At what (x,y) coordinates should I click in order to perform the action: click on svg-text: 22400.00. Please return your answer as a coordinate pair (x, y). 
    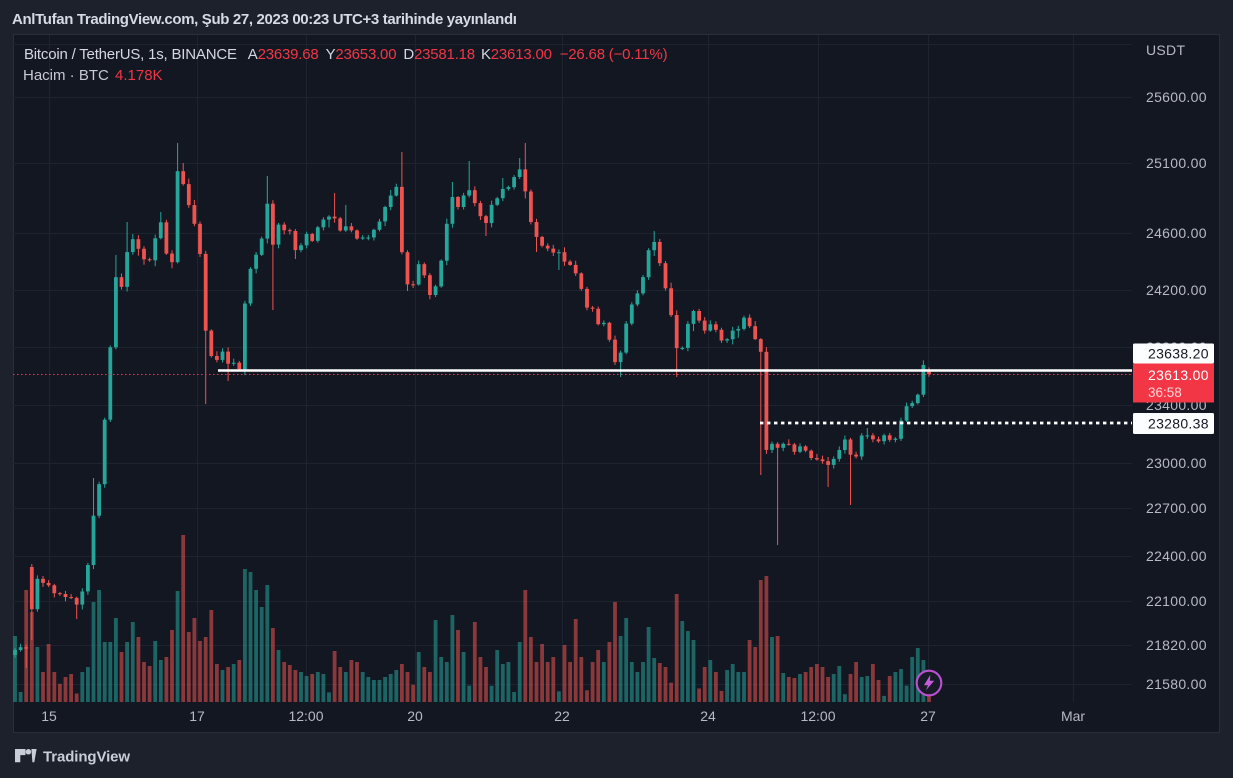
    Looking at the image, I should click on (1176, 556).